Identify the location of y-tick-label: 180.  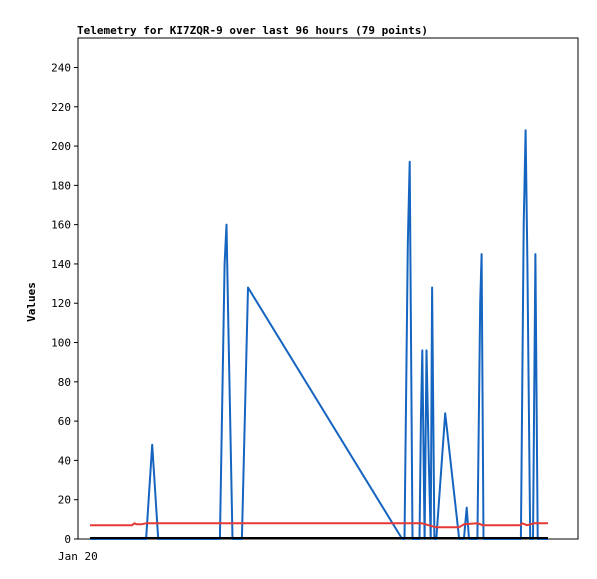
(61, 185).